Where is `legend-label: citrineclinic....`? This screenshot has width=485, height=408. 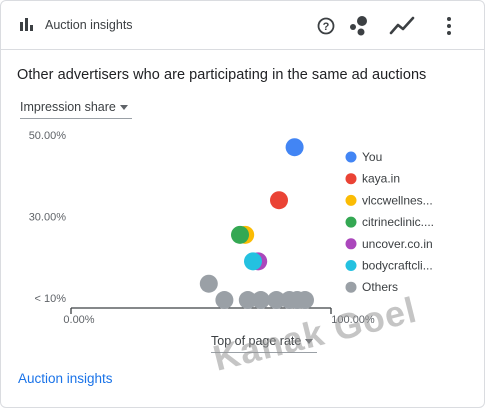 legend-label: citrineclinic.... is located at coordinates (398, 222).